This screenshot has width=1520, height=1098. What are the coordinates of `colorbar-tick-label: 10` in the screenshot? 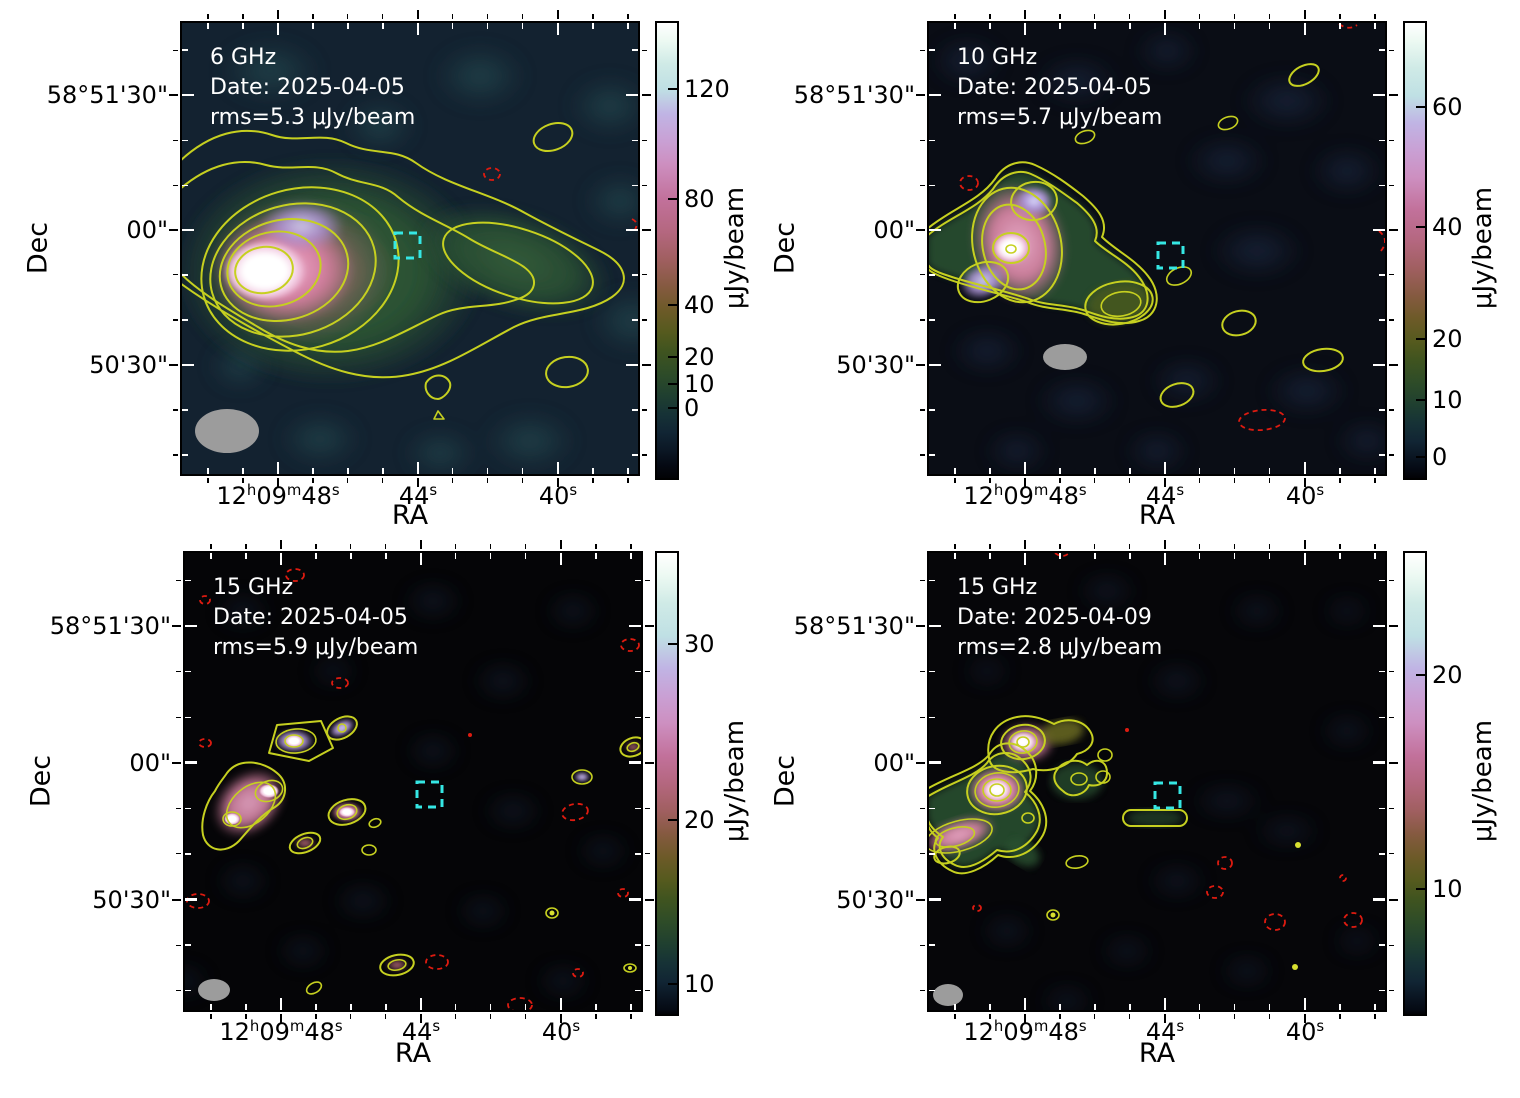 It's located at (1447, 889).